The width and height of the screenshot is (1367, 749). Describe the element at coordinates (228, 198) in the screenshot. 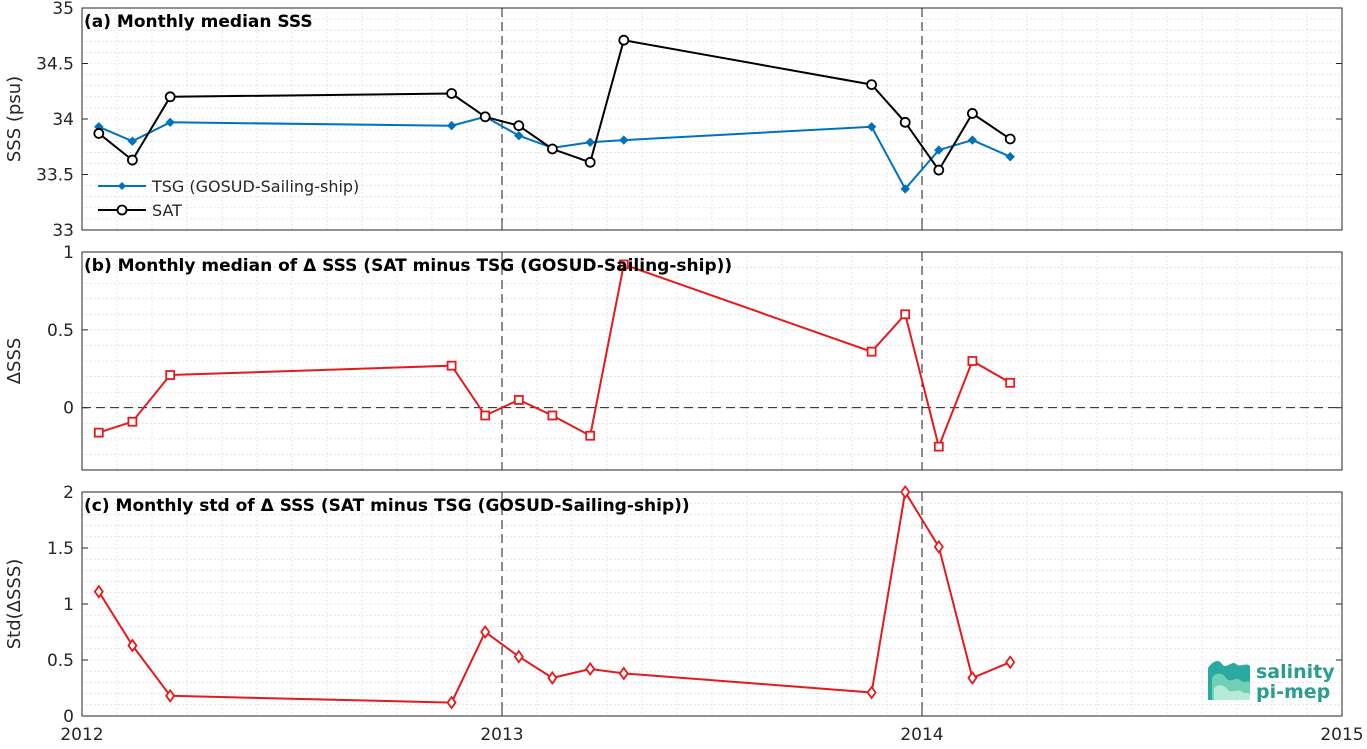

I see `legend: TSG (GOSUD-Sailing-ship) SAT` at that location.